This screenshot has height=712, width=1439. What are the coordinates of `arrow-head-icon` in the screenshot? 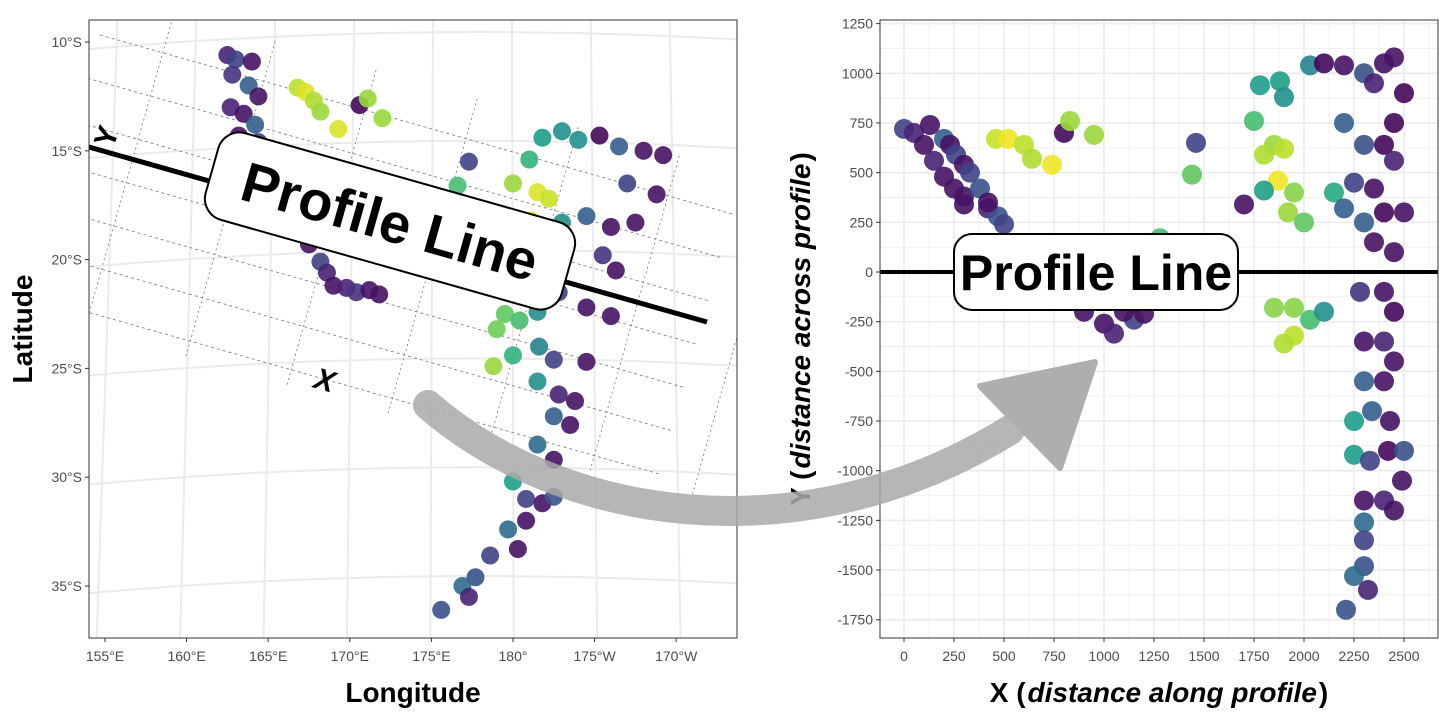 It's located at (1037, 415).